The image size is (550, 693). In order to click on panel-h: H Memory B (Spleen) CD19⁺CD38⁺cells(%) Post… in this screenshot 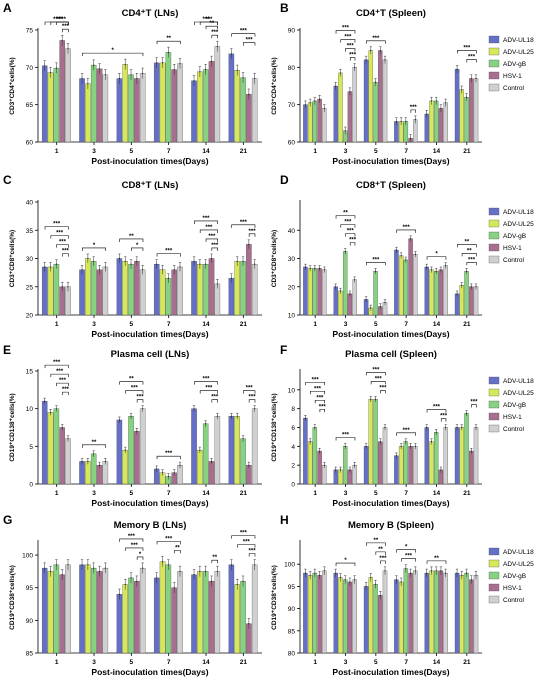, I will do `click(402, 595)`.